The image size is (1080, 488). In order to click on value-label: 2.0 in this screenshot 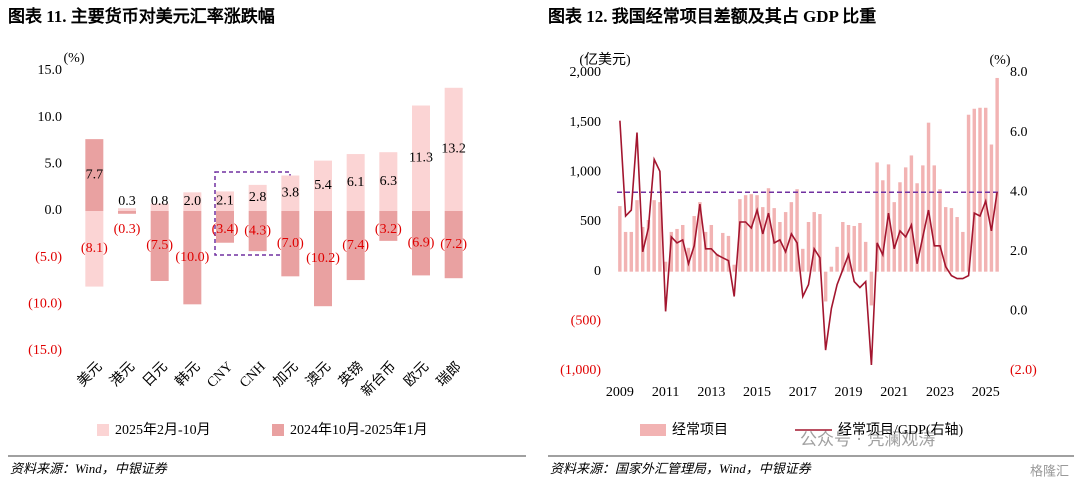, I will do `click(193, 201)`.